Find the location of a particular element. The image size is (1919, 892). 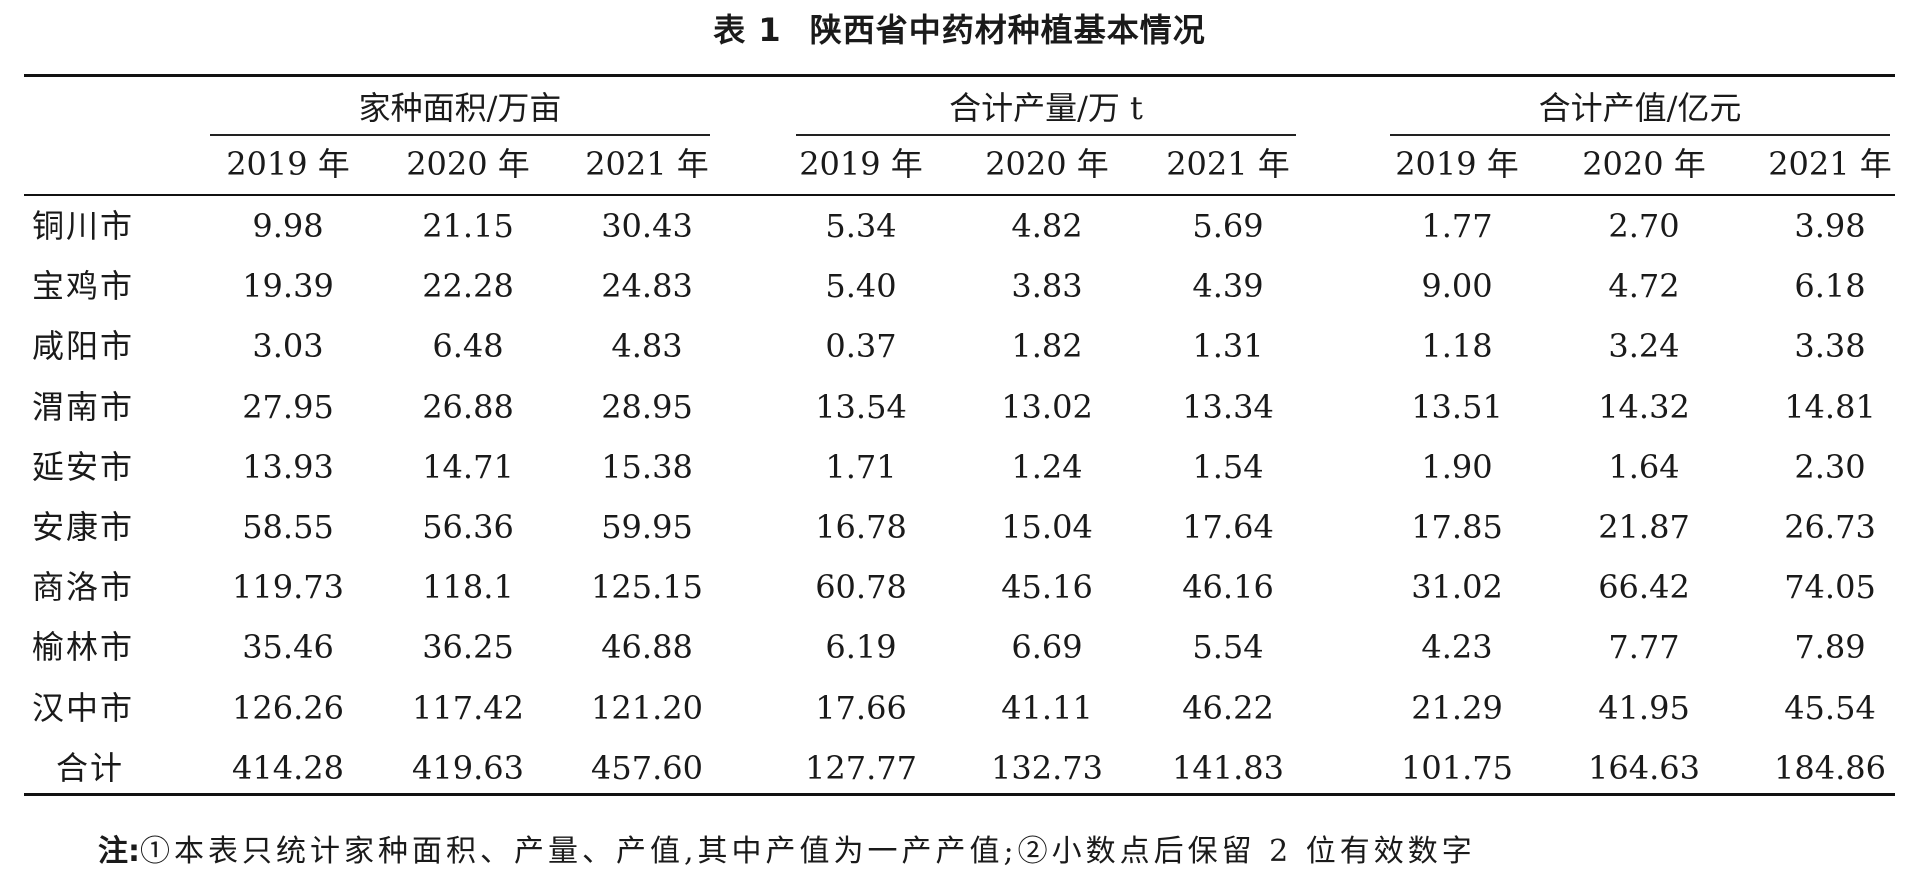

table-cell: 4.39 is located at coordinates (1228, 286).